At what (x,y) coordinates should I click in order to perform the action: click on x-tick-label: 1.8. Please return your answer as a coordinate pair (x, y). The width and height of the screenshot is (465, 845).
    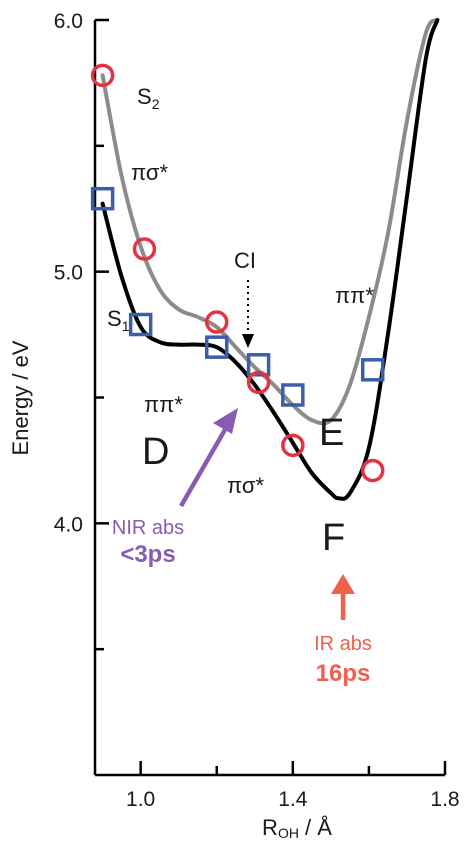
    Looking at the image, I should click on (444, 799).